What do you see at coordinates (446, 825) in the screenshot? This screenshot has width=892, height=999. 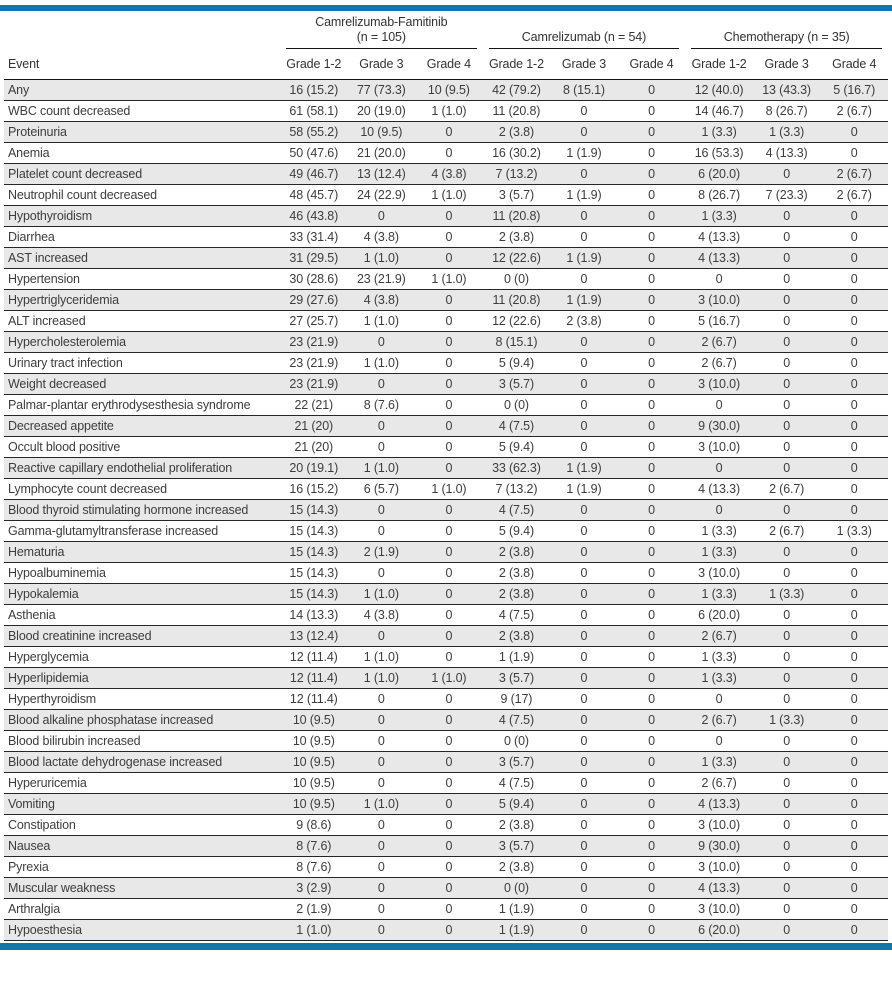 I see `table-row: Constipation 9 (8.6) 0 0 2 (3.8) 0 0 3 (10.0) 0 0` at bounding box center [446, 825].